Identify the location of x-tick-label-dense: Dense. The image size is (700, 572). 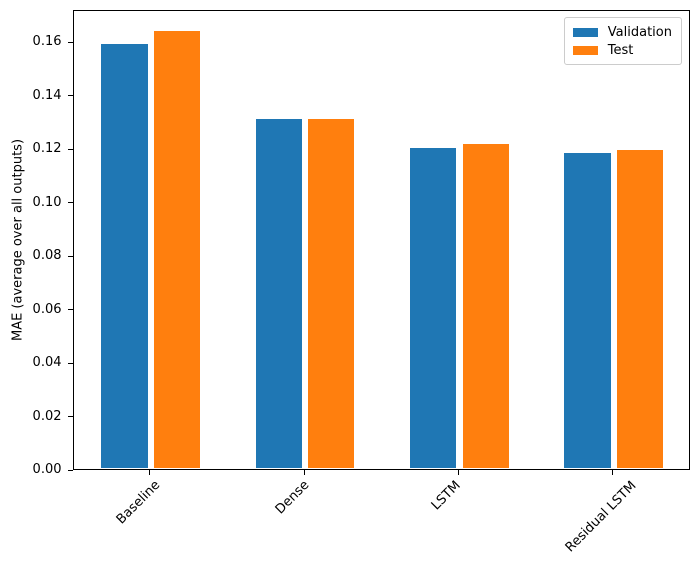
(292, 497).